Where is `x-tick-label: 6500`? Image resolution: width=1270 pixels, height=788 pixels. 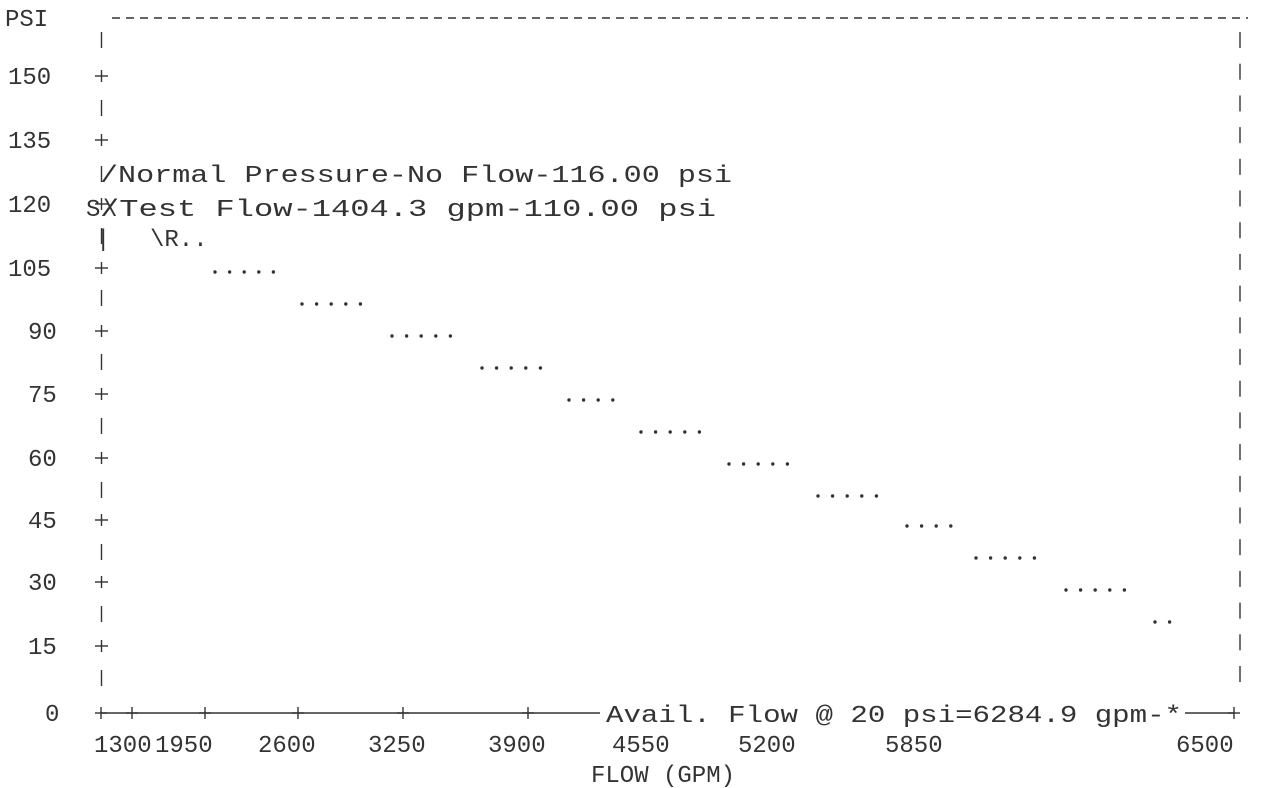 x-tick-label: 6500 is located at coordinates (1205, 746).